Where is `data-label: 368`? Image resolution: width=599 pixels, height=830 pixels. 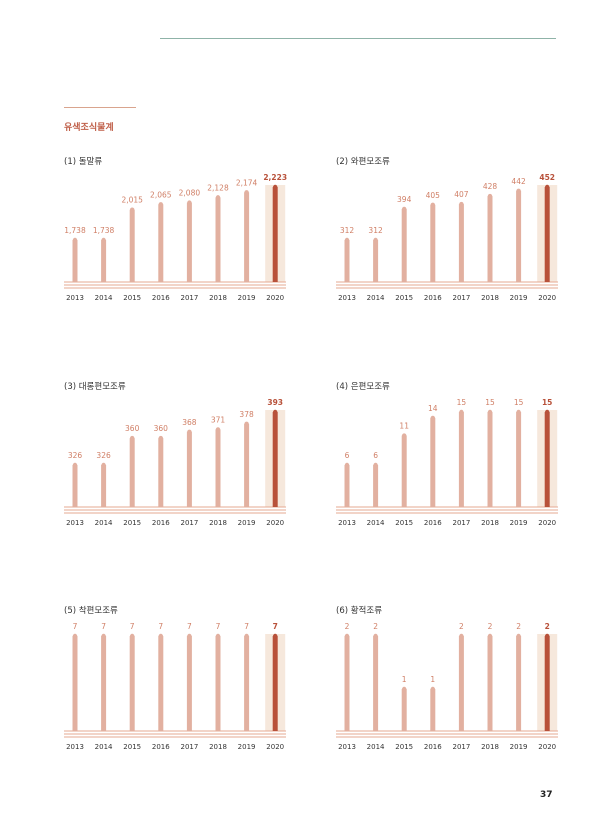 data-label: 368 is located at coordinates (189, 422).